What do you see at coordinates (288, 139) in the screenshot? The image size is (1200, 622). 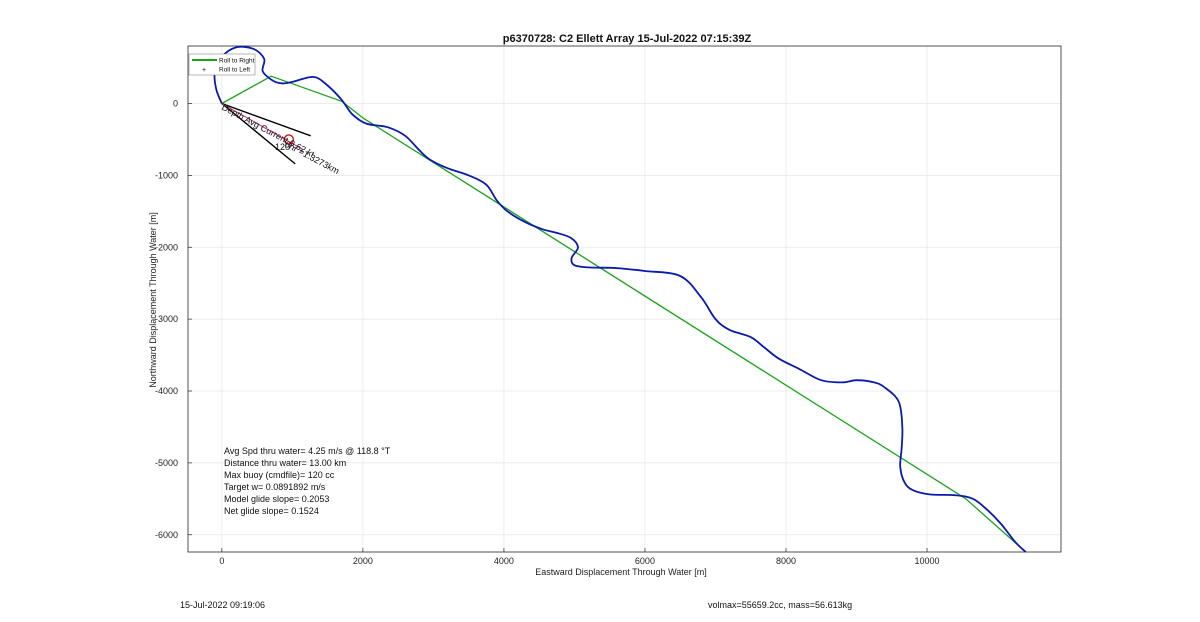 I see `current-vector-marker` at bounding box center [288, 139].